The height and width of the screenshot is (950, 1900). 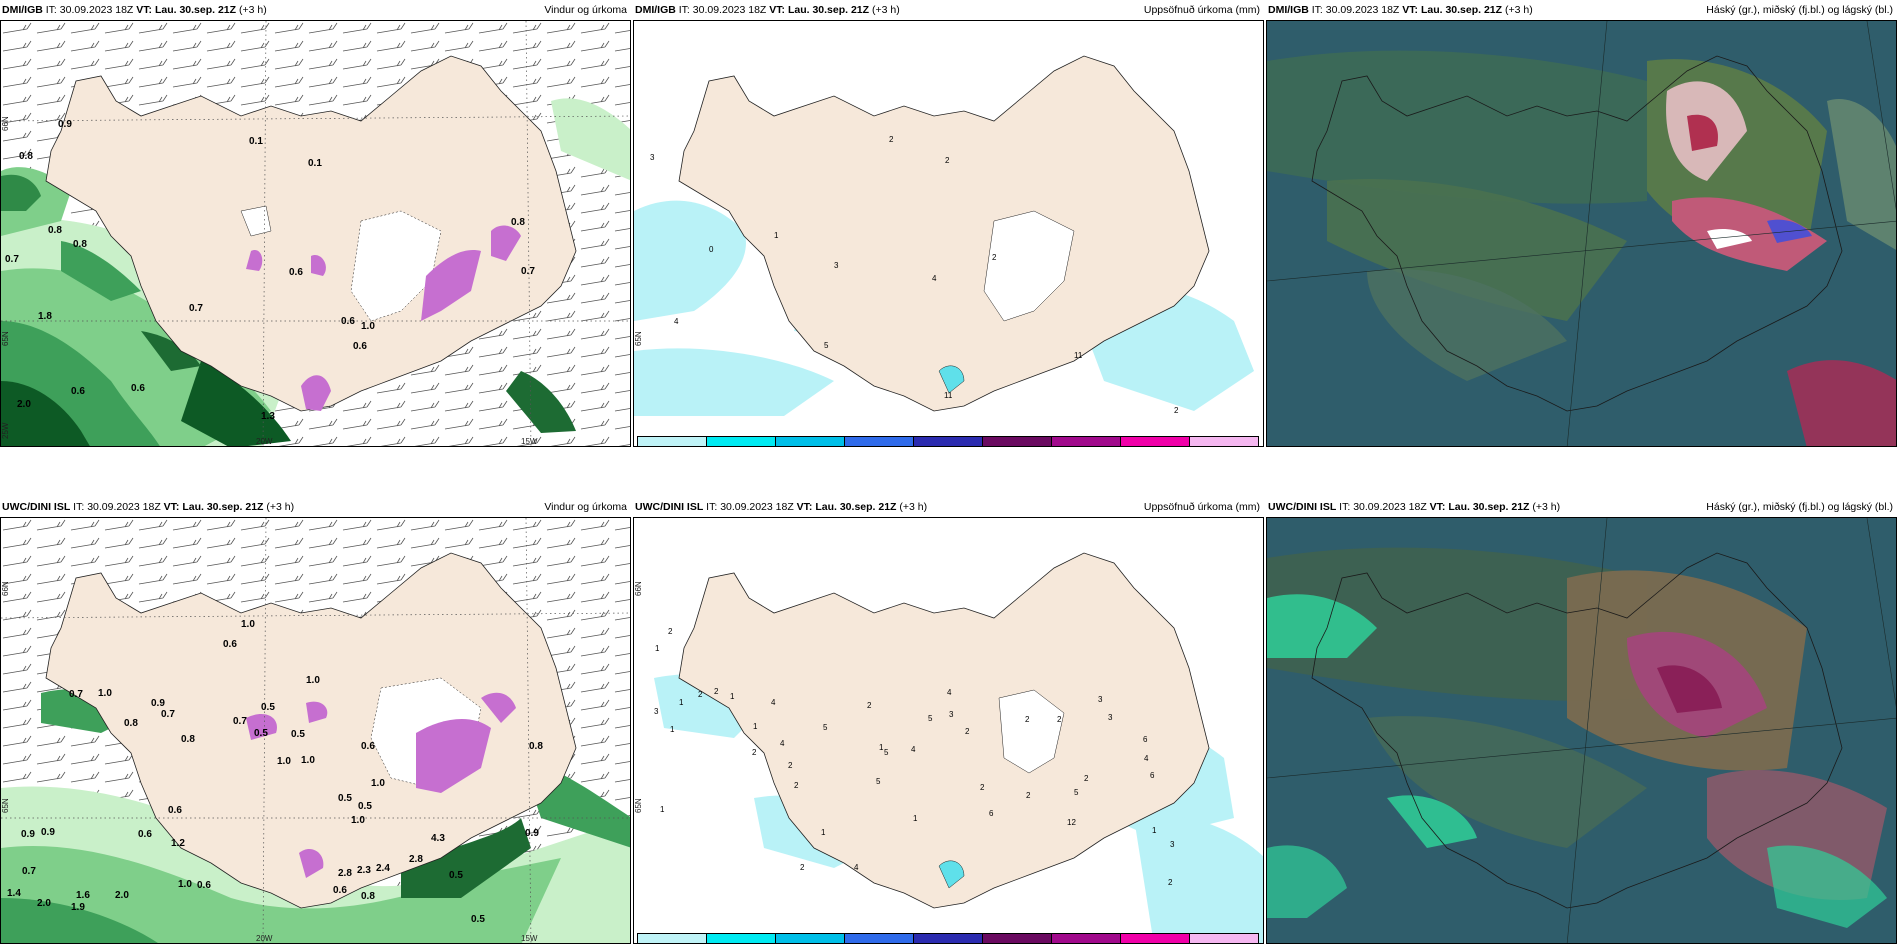 I want to click on precip-field, so click(x=315, y=272).